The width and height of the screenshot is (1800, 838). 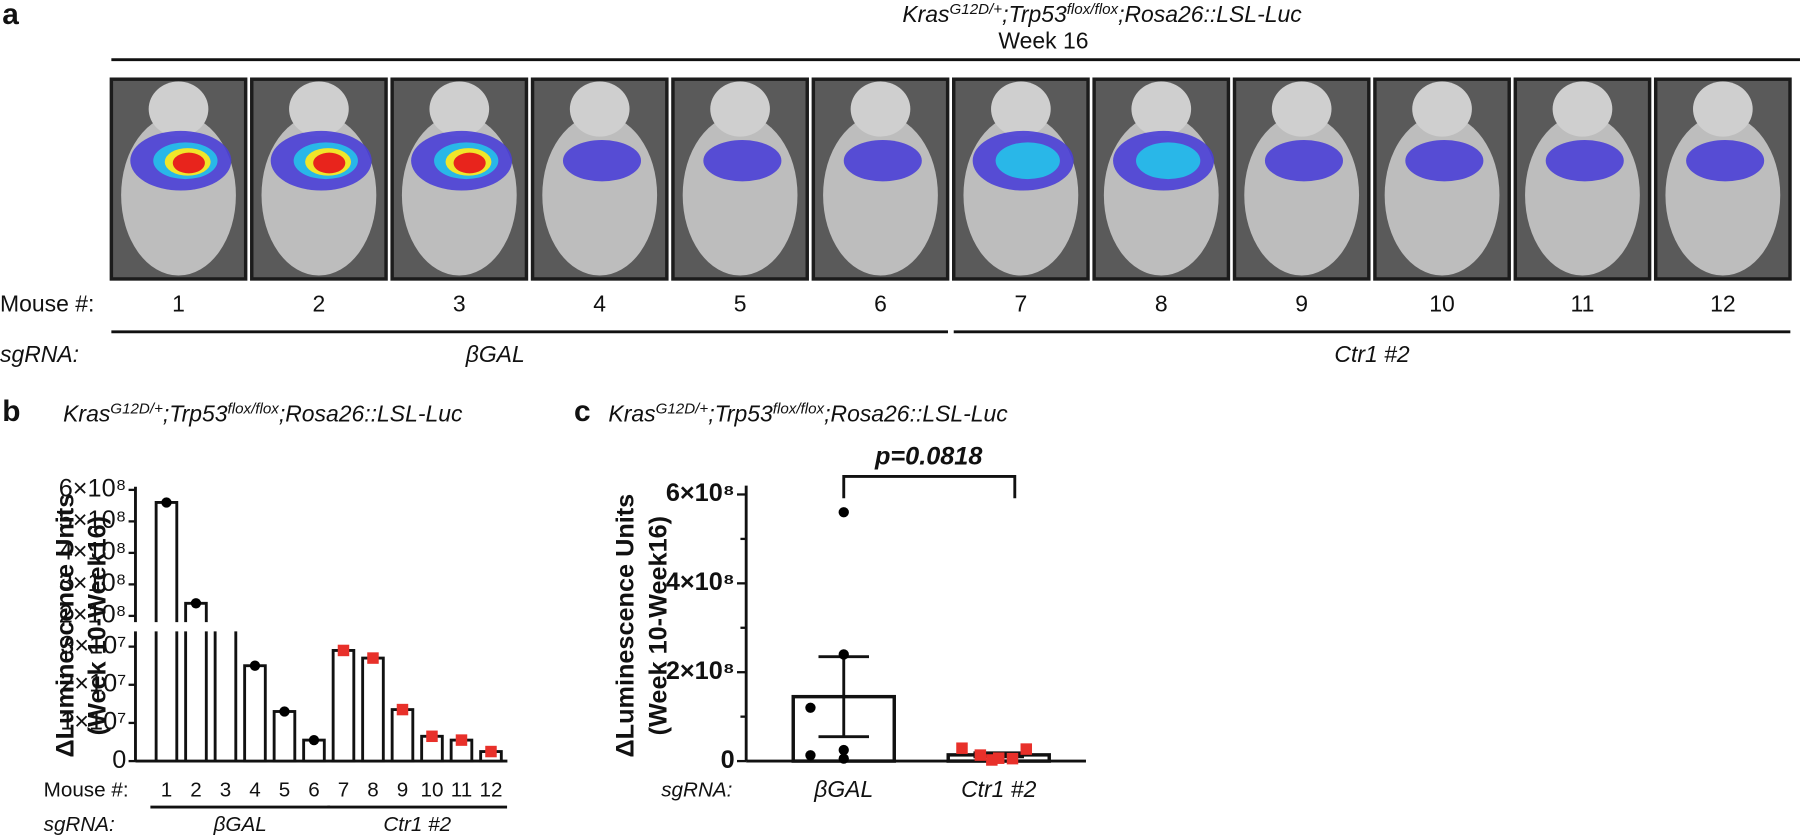 I want to click on x-tick-label: 12, so click(x=490, y=789).